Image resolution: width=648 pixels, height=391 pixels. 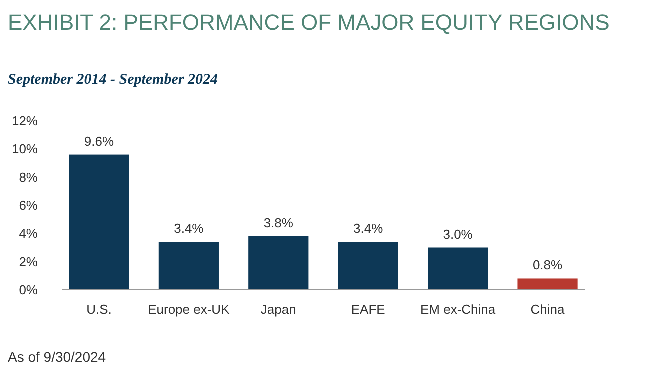 What do you see at coordinates (189, 309) in the screenshot?
I see `x-tick-label: Europe ex-UK` at bounding box center [189, 309].